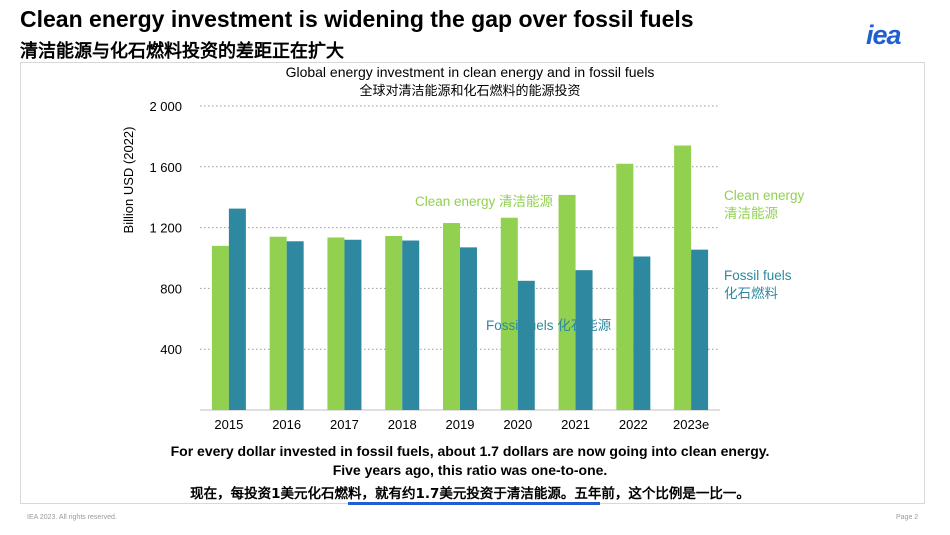  What do you see at coordinates (884, 35) in the screenshot?
I see `iea-logo: iea` at bounding box center [884, 35].